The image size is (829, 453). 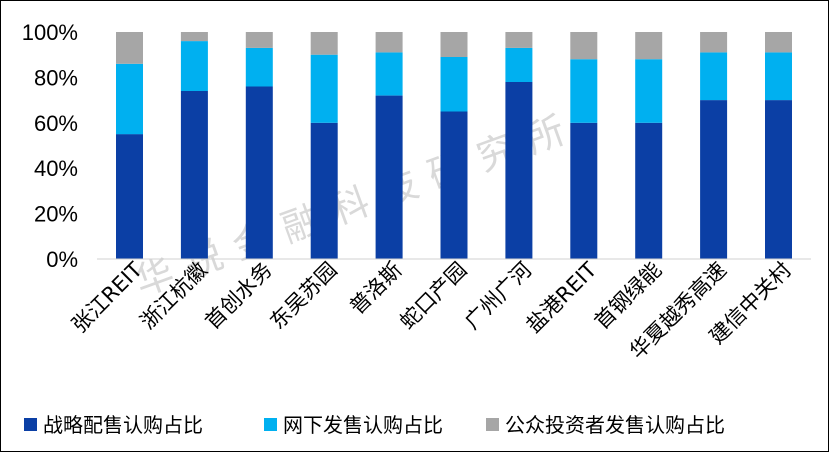 What do you see at coordinates (562, 297) in the screenshot?
I see `category-label: 盐港REIT` at bounding box center [562, 297].